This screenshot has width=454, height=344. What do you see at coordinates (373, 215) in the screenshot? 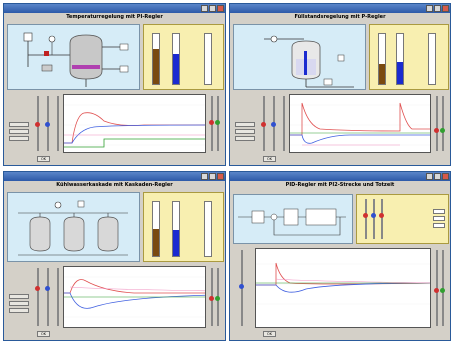
I see `gauge-knob-blue` at bounding box center [373, 215].